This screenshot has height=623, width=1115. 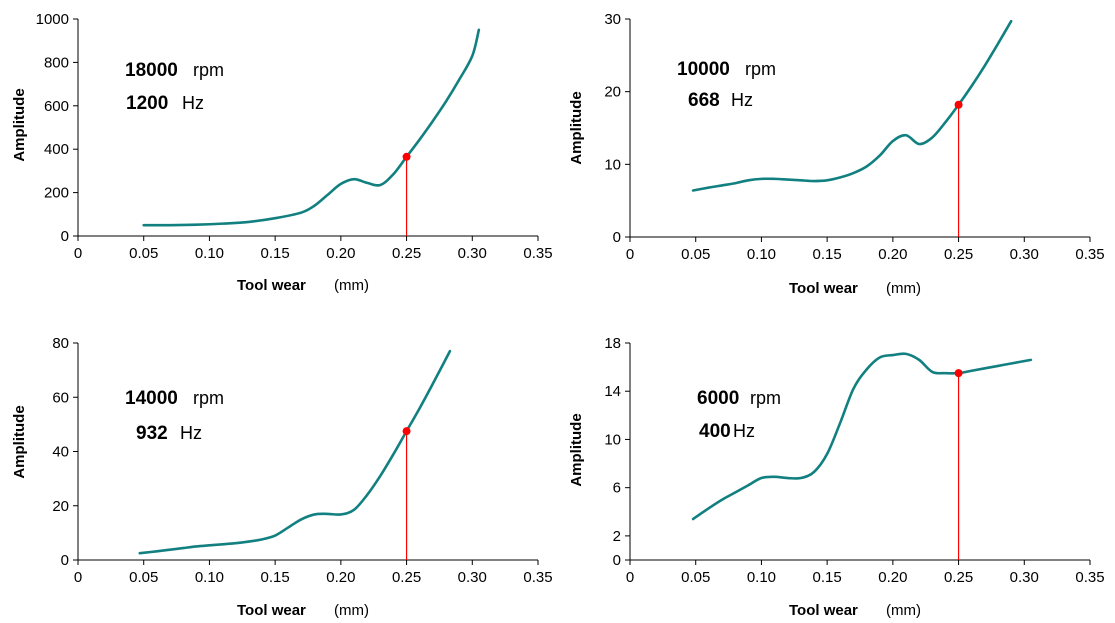 I want to click on y-tick-label: 30, so click(x=612, y=19).